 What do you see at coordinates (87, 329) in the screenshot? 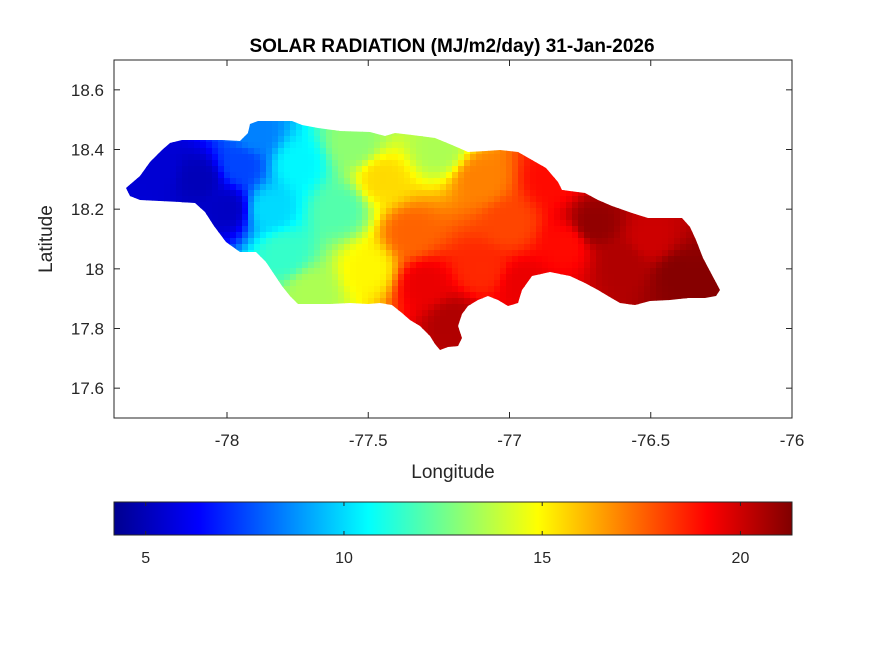
I see `y-tick-label: 17.8` at bounding box center [87, 329].